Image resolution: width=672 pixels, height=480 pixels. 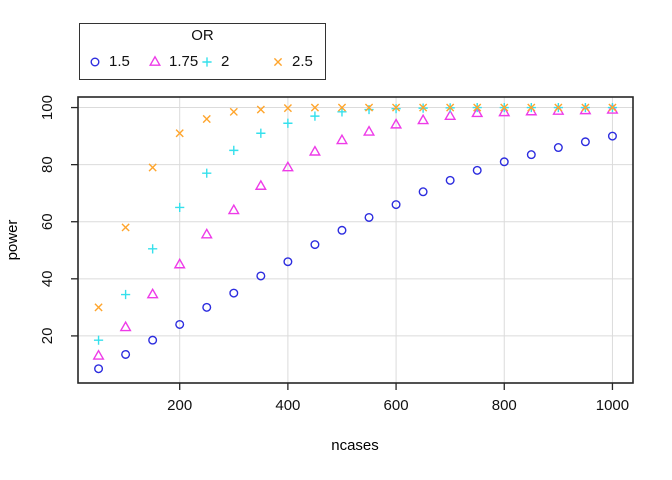 What do you see at coordinates (287, 405) in the screenshot?
I see `x-tick-label: 400` at bounding box center [287, 405].